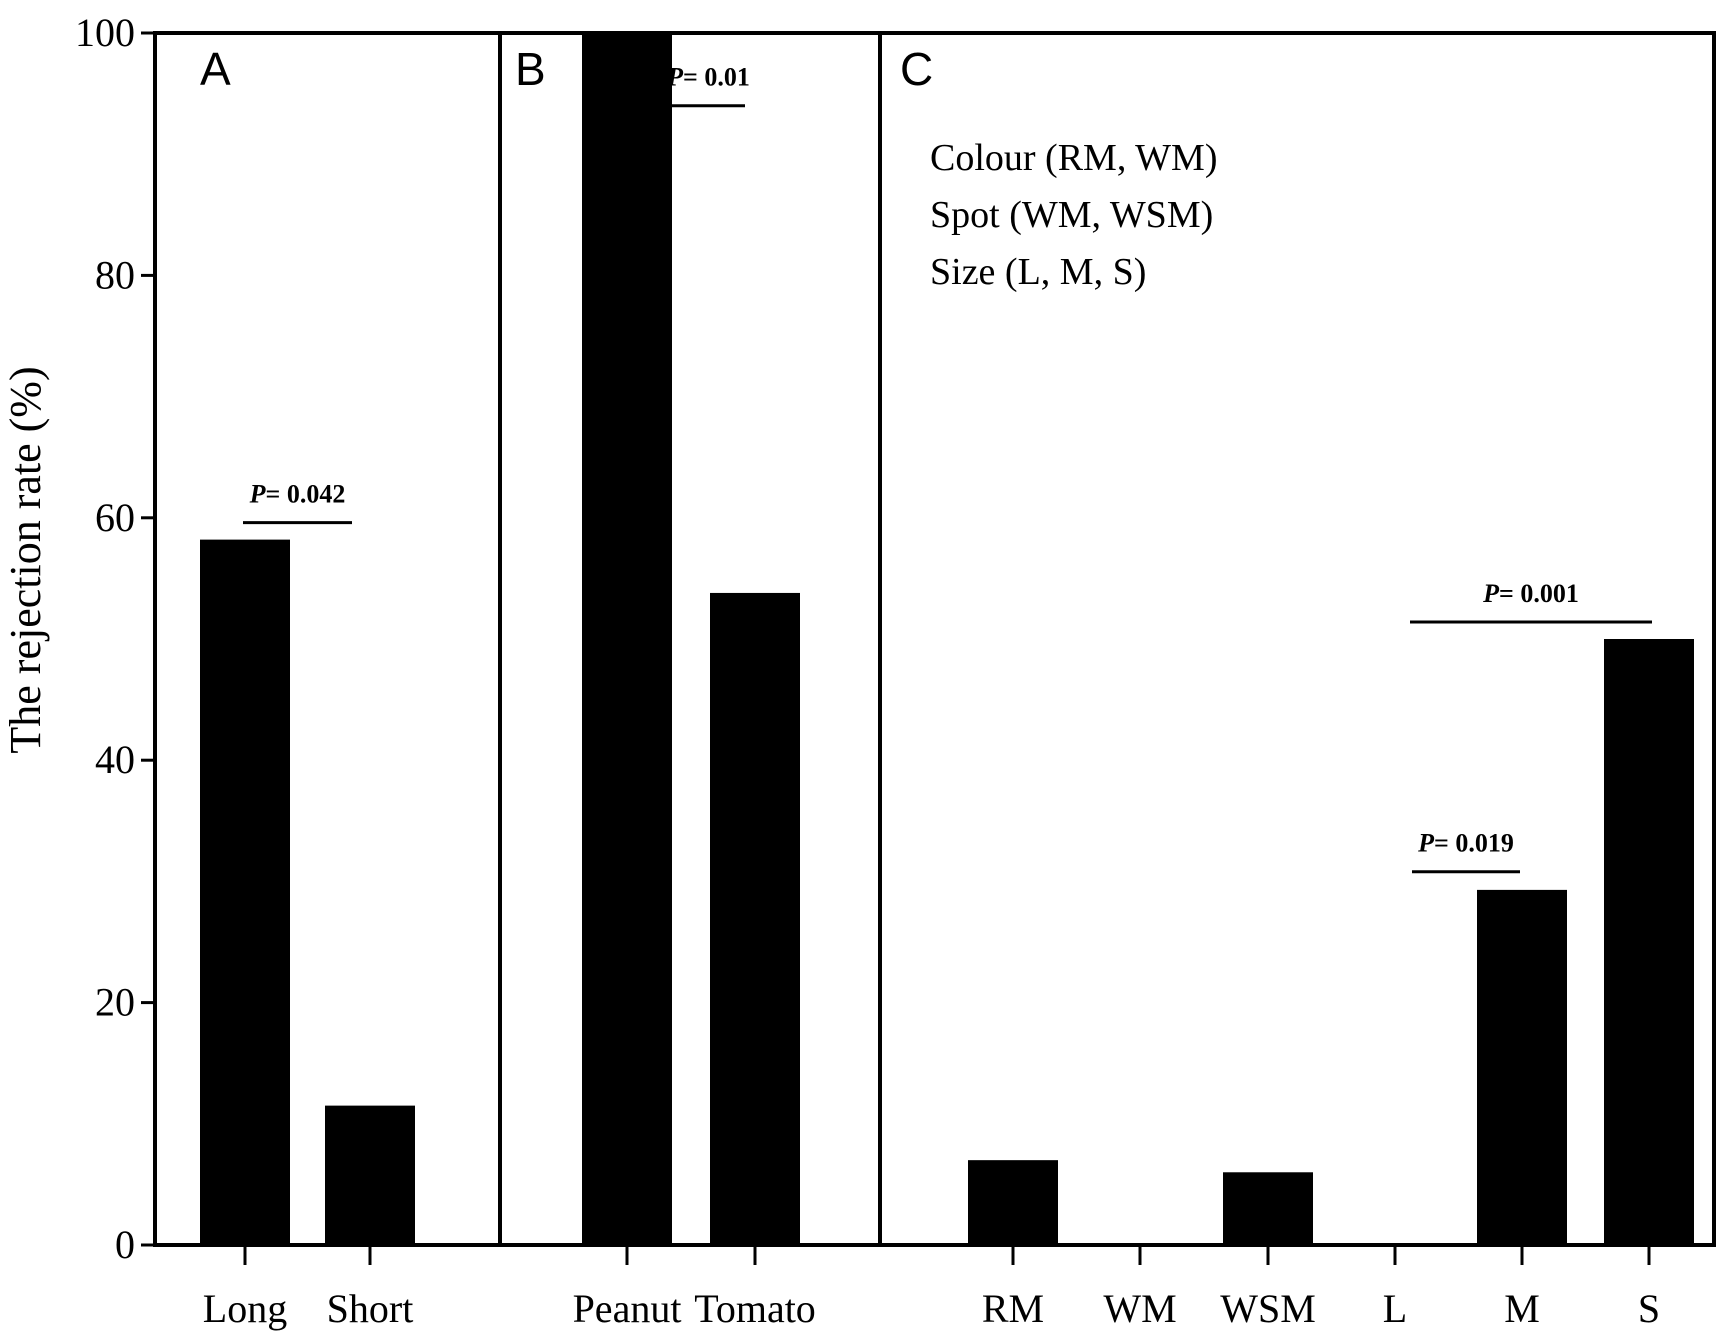 Image resolution: width=1720 pixels, height=1335 pixels. I want to click on category-label-short: Short, so click(370, 1308).